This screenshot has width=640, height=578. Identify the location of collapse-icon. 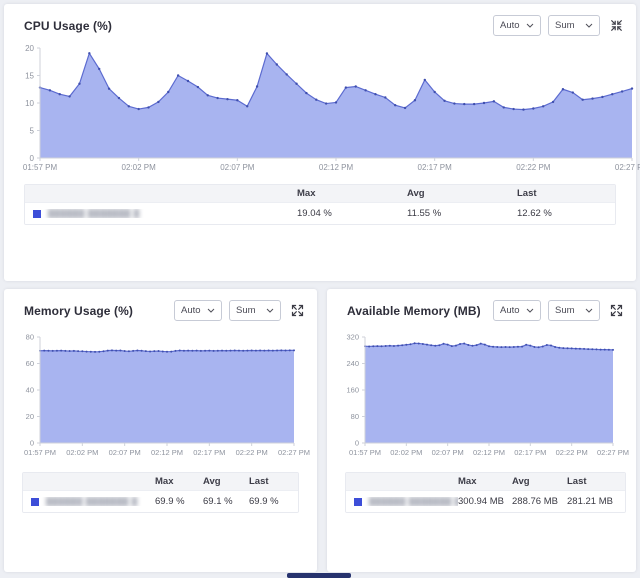
(616, 25).